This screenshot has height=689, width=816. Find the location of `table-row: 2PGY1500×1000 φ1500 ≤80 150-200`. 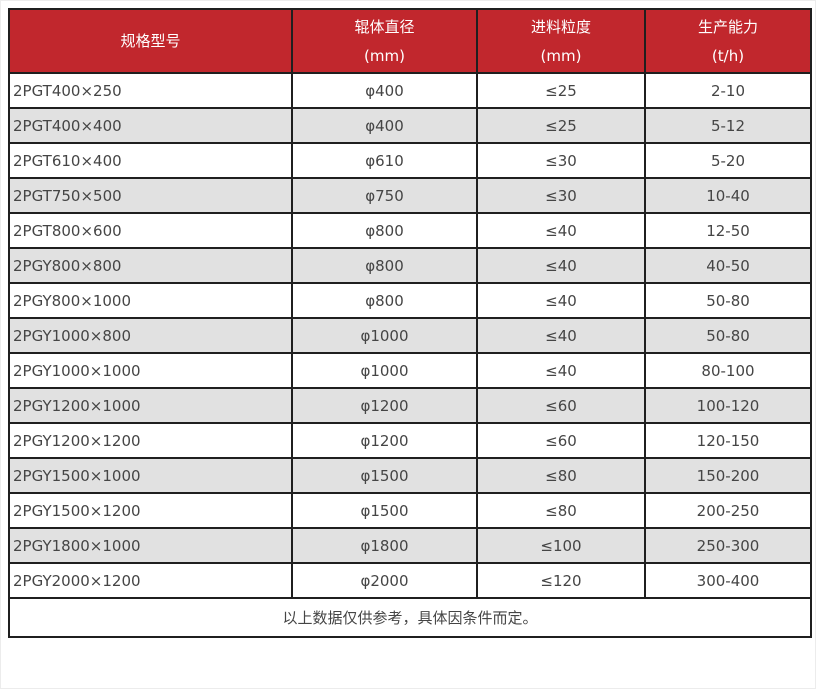

table-row: 2PGY1500×1000 φ1500 ≤80 150-200 is located at coordinates (410, 475).